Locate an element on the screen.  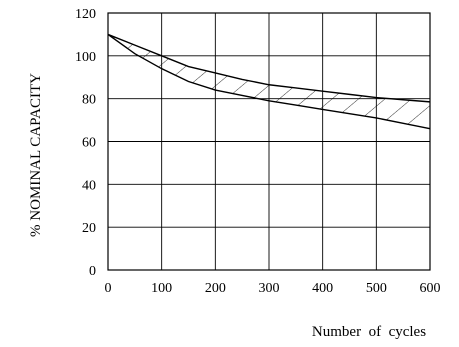
x-tick-label: 400 is located at coordinates (322, 288).